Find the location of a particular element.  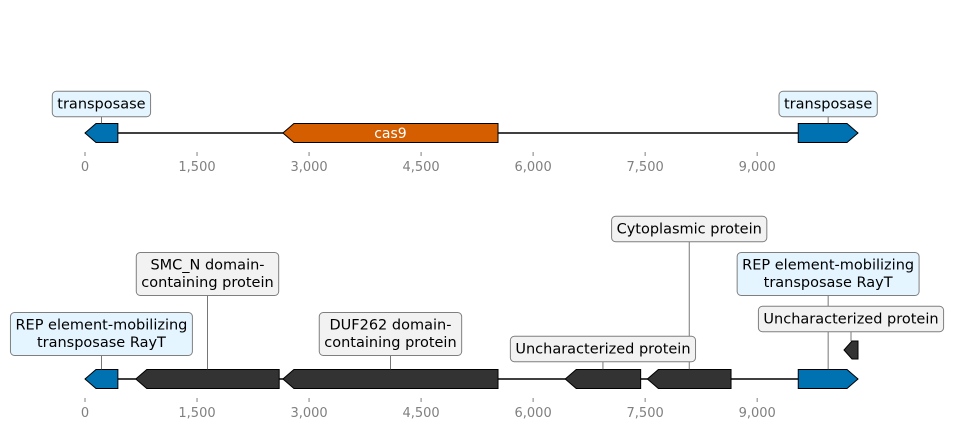

gene-label: Cytoplasmic protein is located at coordinates (689, 229).